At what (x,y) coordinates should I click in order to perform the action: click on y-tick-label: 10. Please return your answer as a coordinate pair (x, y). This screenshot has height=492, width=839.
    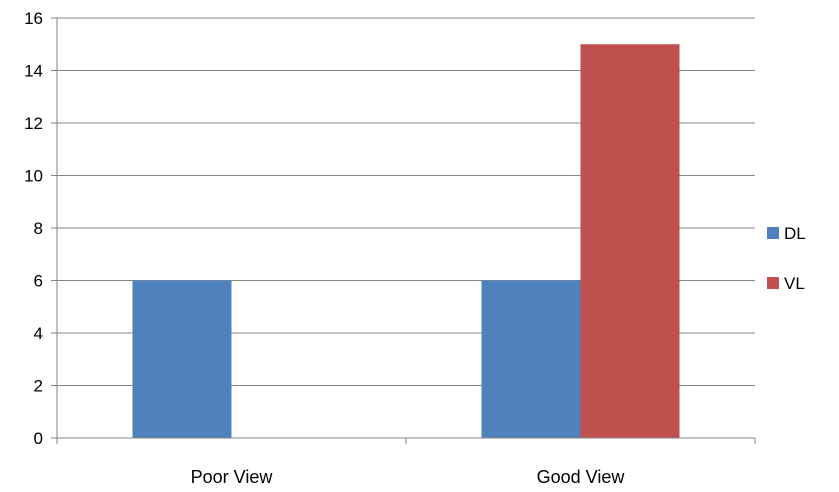
    Looking at the image, I should click on (33, 176).